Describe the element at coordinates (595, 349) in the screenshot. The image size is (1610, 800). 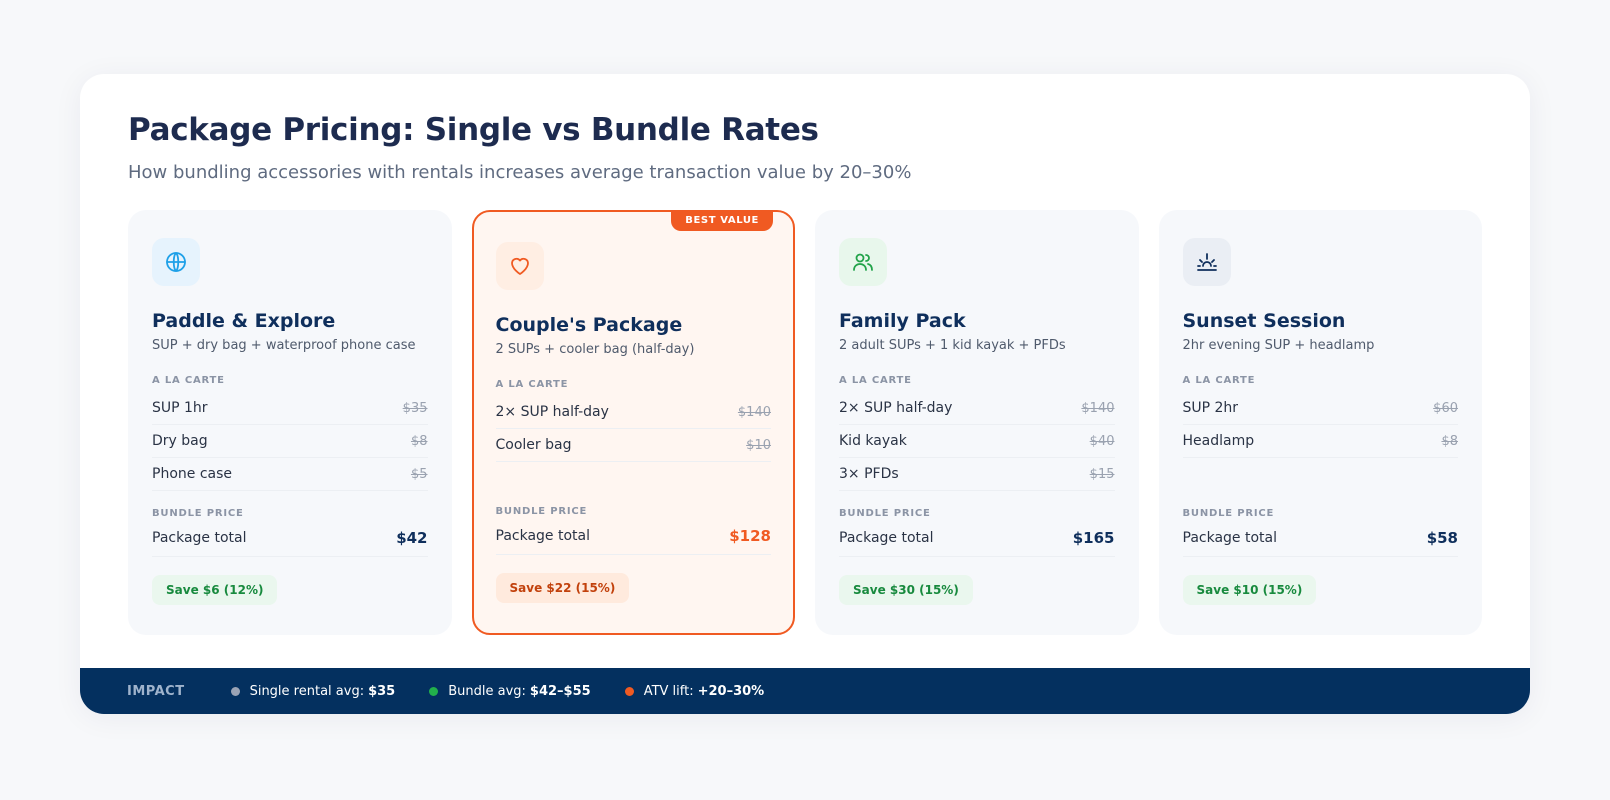
I see `package-description: 2 SUPs + cooler bag (half-day)` at that location.